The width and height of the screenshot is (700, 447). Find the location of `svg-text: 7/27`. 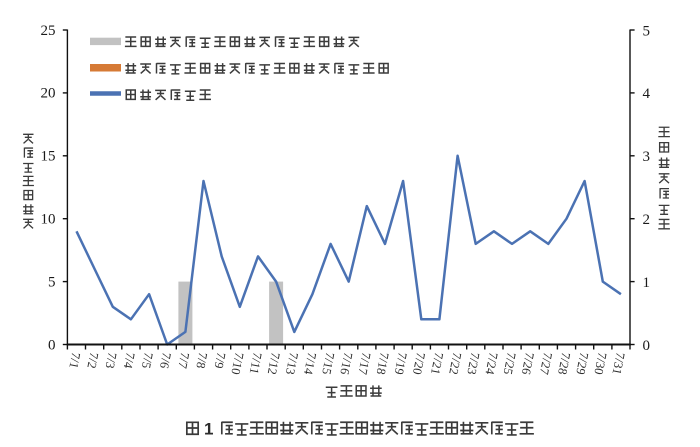

svg-text: 7/27 is located at coordinates (546, 363).